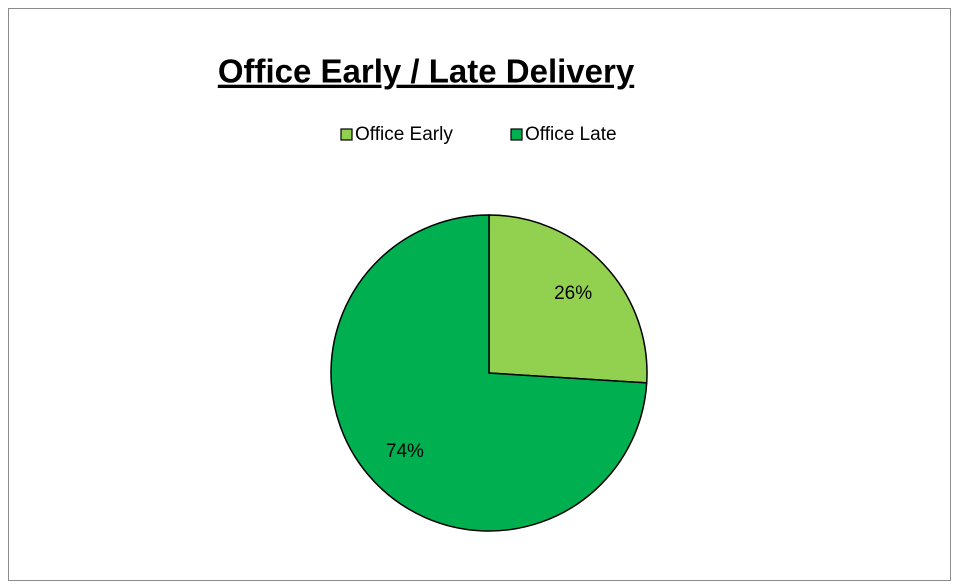 Image resolution: width=959 pixels, height=588 pixels. What do you see at coordinates (426, 71) in the screenshot?
I see `chart-title: Office Early / Late Delivery` at bounding box center [426, 71].